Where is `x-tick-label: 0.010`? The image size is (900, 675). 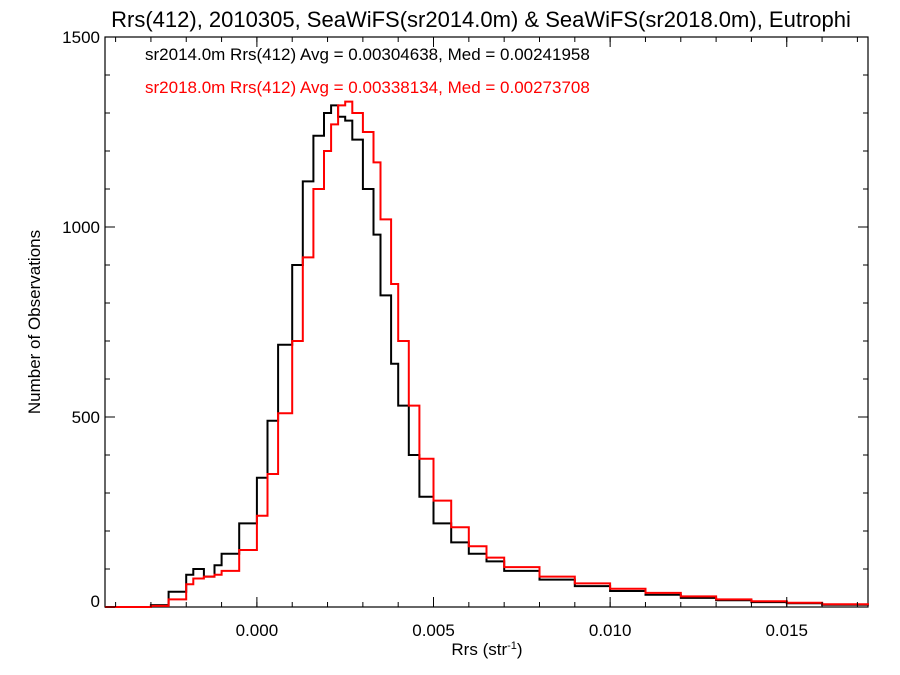
x-tick-label: 0.010 is located at coordinates (610, 630).